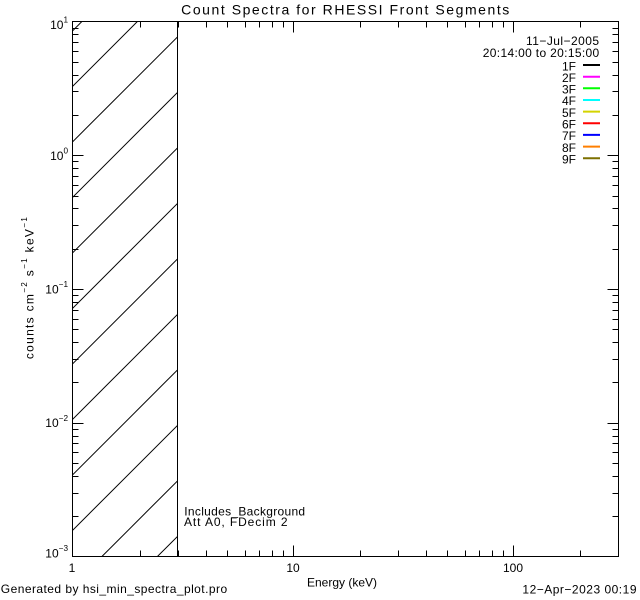 This screenshot has width=640, height=600. What do you see at coordinates (569, 113) in the screenshot?
I see `svg-text: 5F` at bounding box center [569, 113].